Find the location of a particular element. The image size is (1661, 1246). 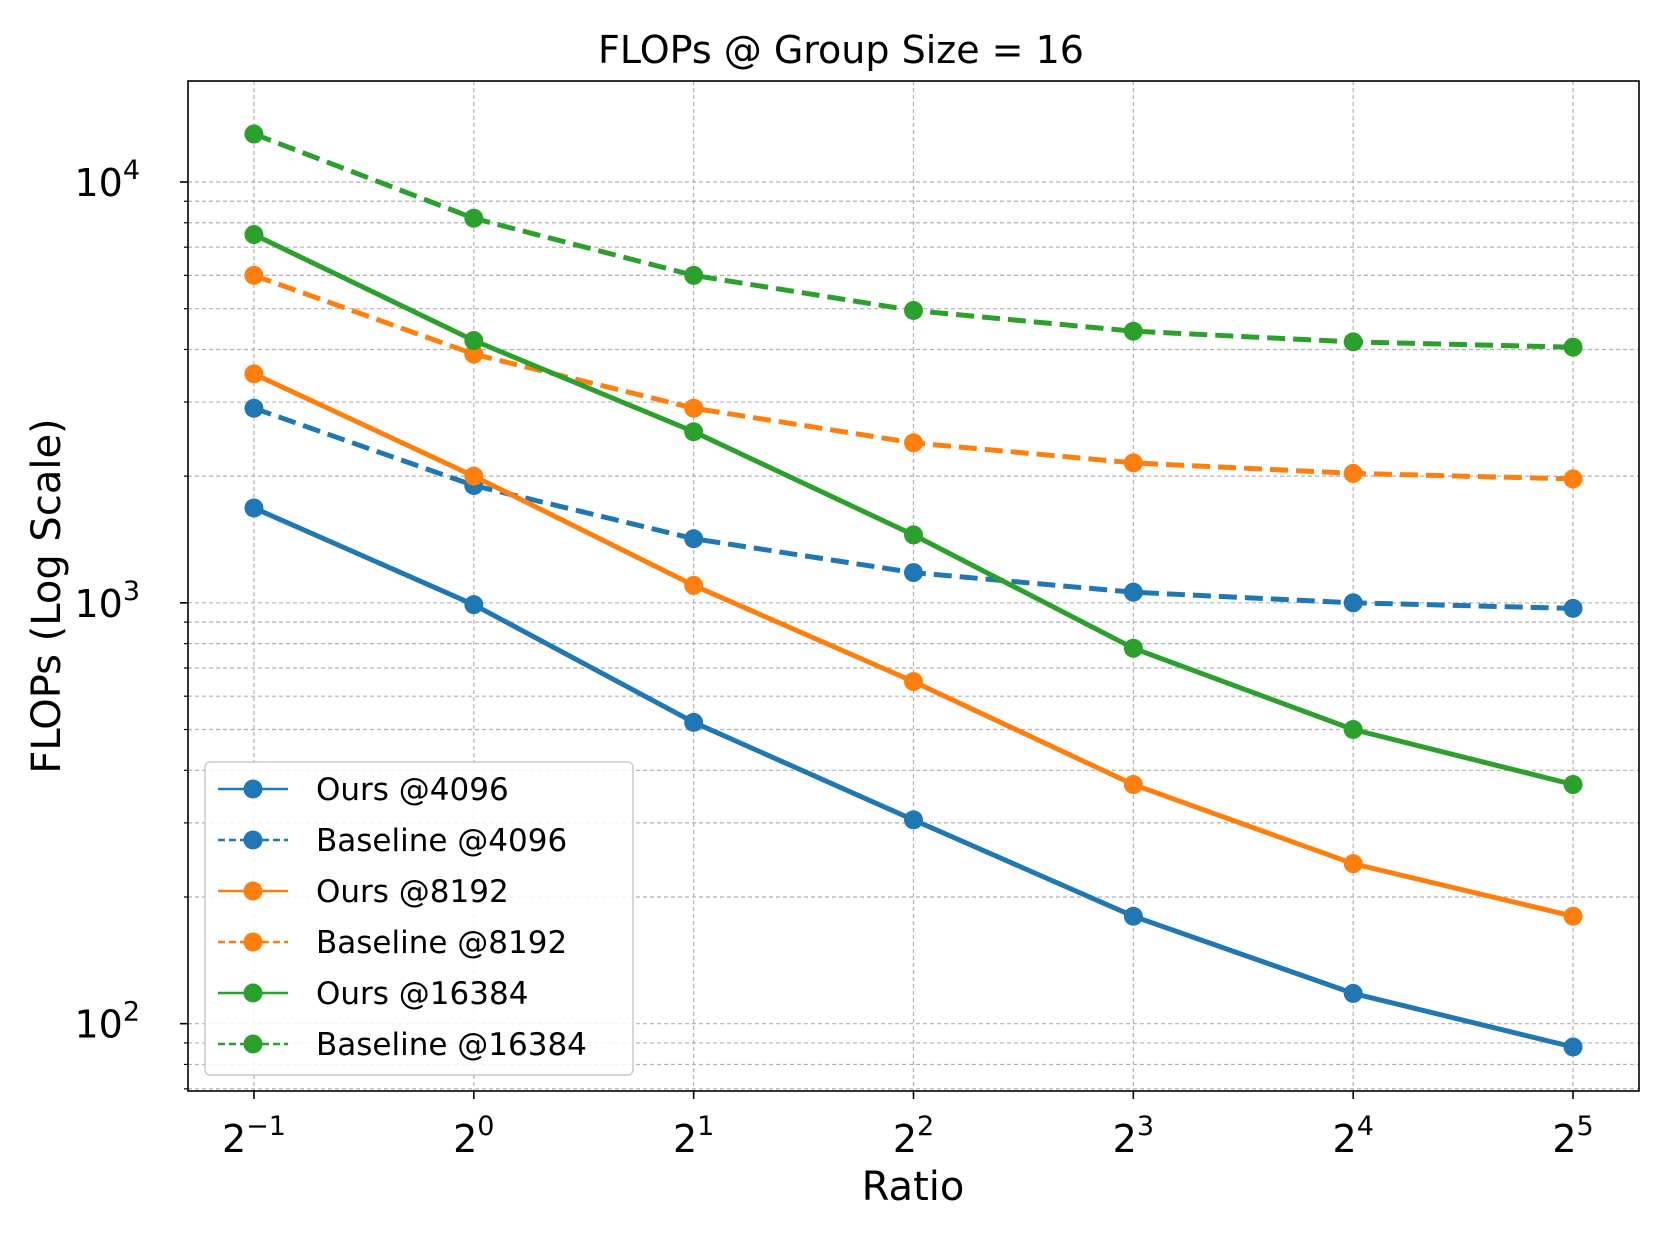

legend-label: Baseline @8192 is located at coordinates (441, 943).